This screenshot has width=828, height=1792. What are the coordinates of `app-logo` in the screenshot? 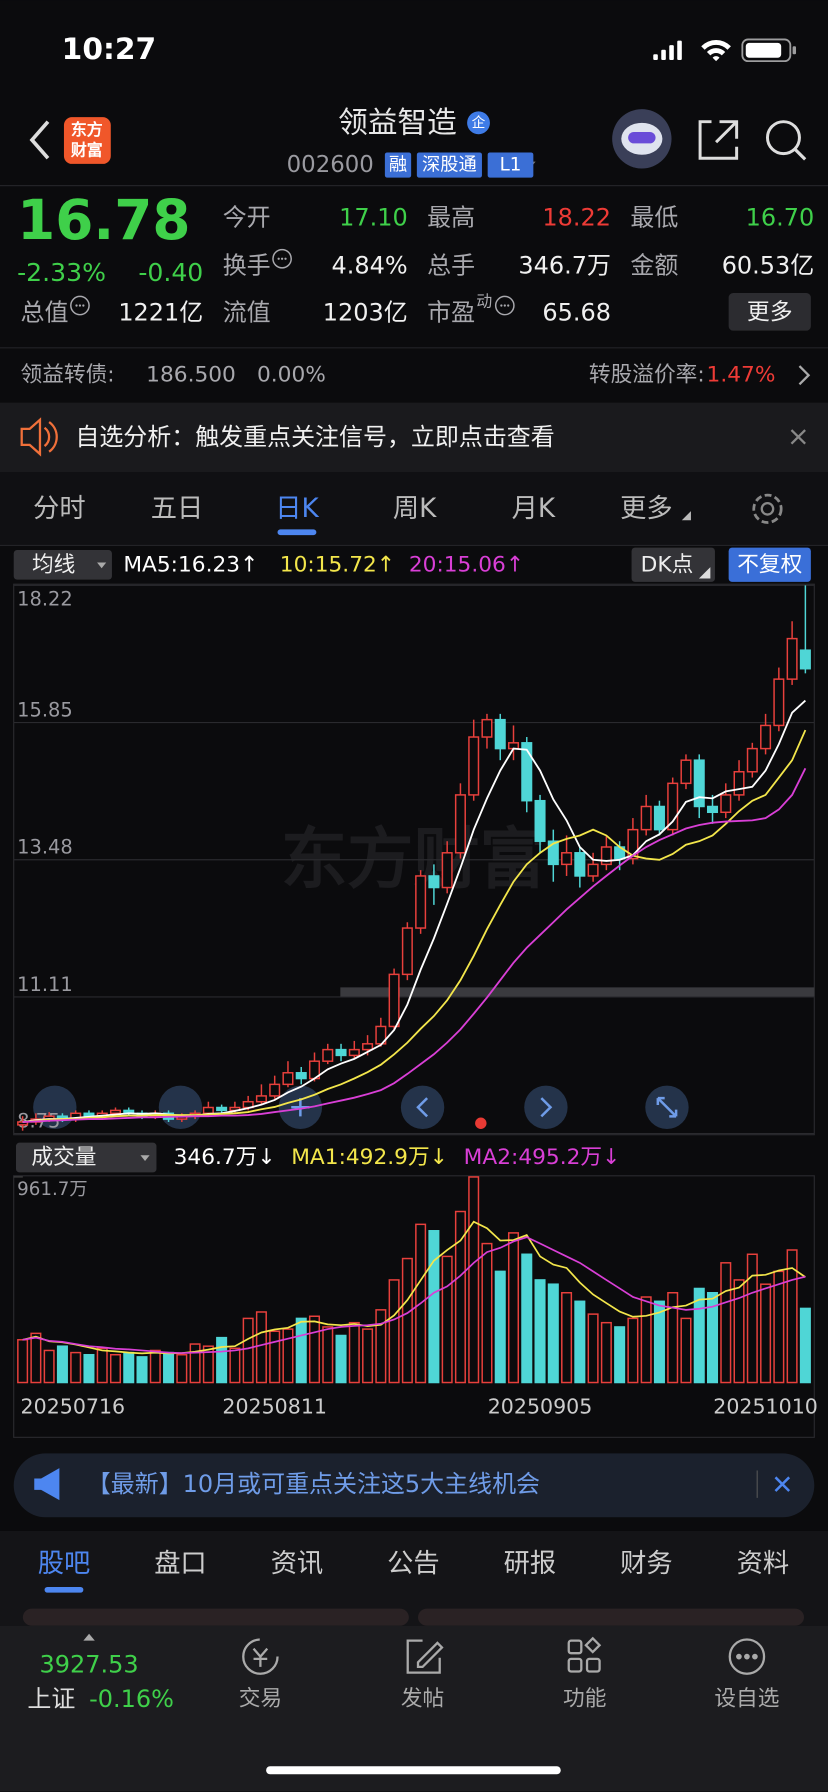 It's located at (87, 140).